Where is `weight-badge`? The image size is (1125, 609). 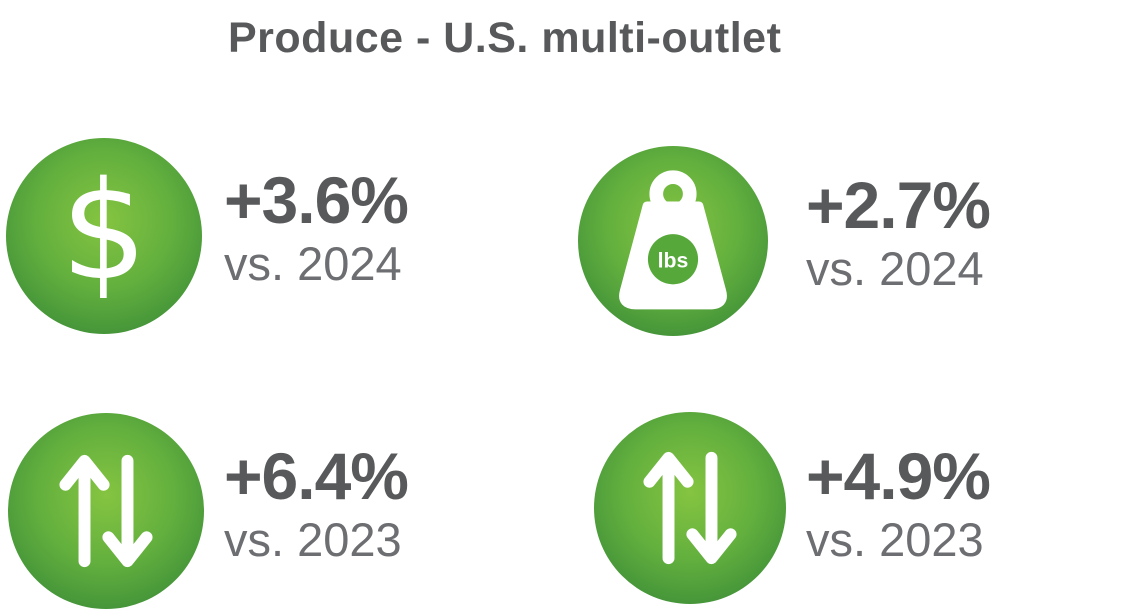
weight-badge is located at coordinates (673, 259).